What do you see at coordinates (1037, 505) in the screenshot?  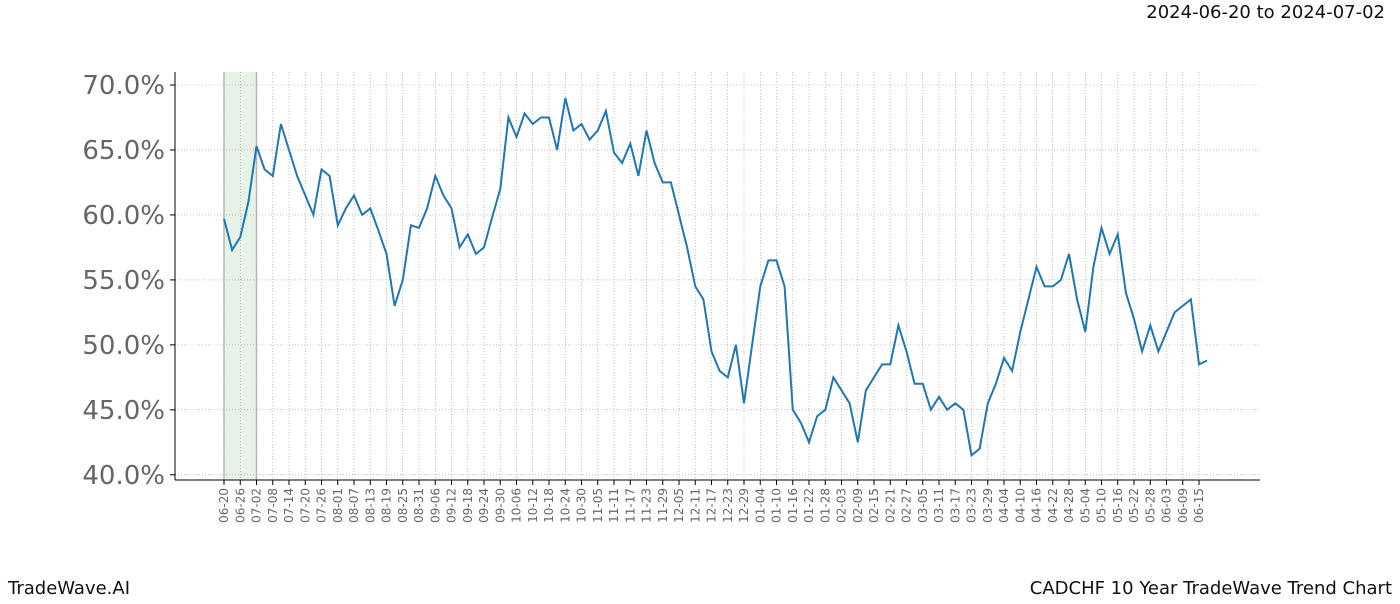 I see `x-tick-label: 04-16` at bounding box center [1037, 505].